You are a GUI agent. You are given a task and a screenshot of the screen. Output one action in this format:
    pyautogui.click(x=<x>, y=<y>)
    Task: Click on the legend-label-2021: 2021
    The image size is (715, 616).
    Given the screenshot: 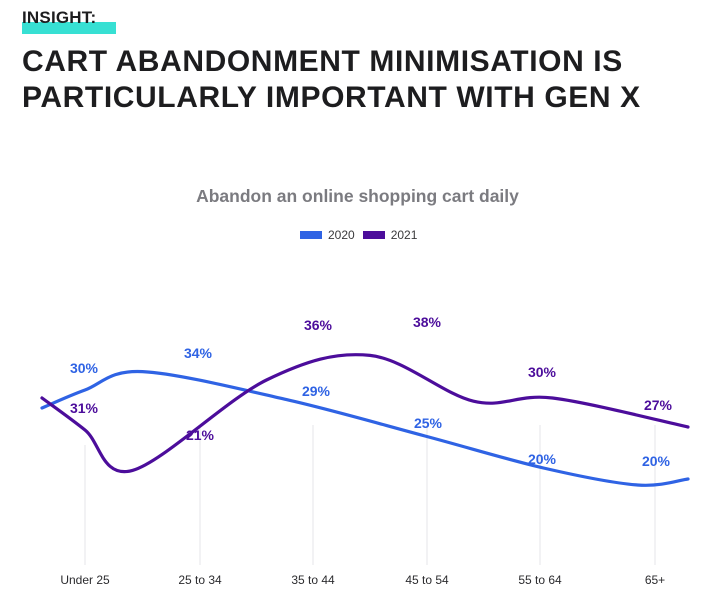 What is the action you would take?
    pyautogui.click(x=404, y=235)
    